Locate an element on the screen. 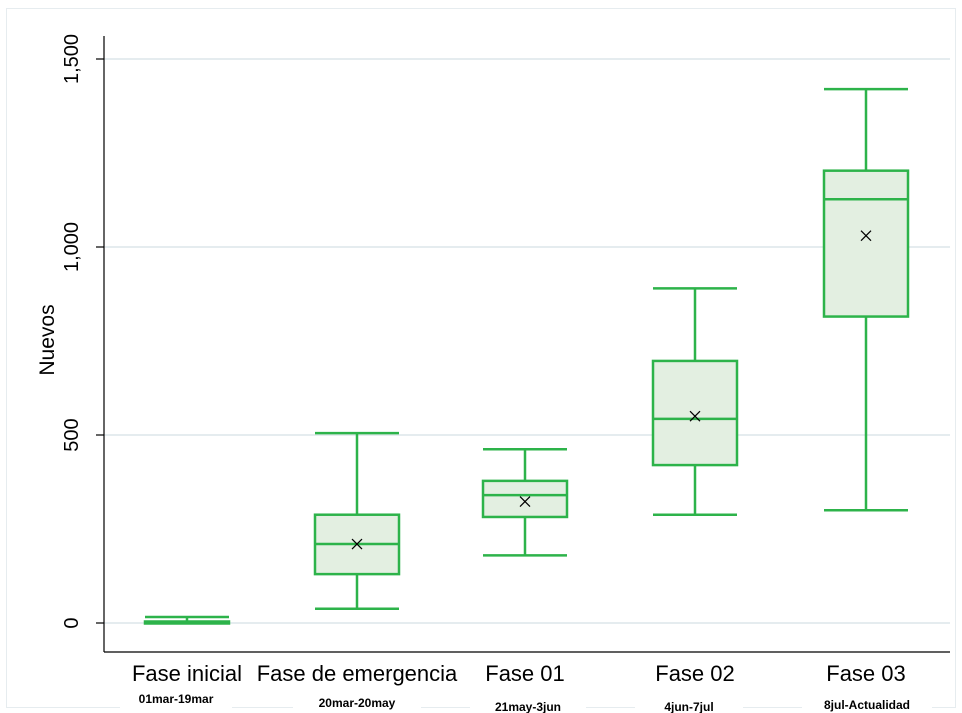 Image resolution: width=962 pixels, height=713 pixels. period-label: 01mar-19mar is located at coordinates (176, 699).